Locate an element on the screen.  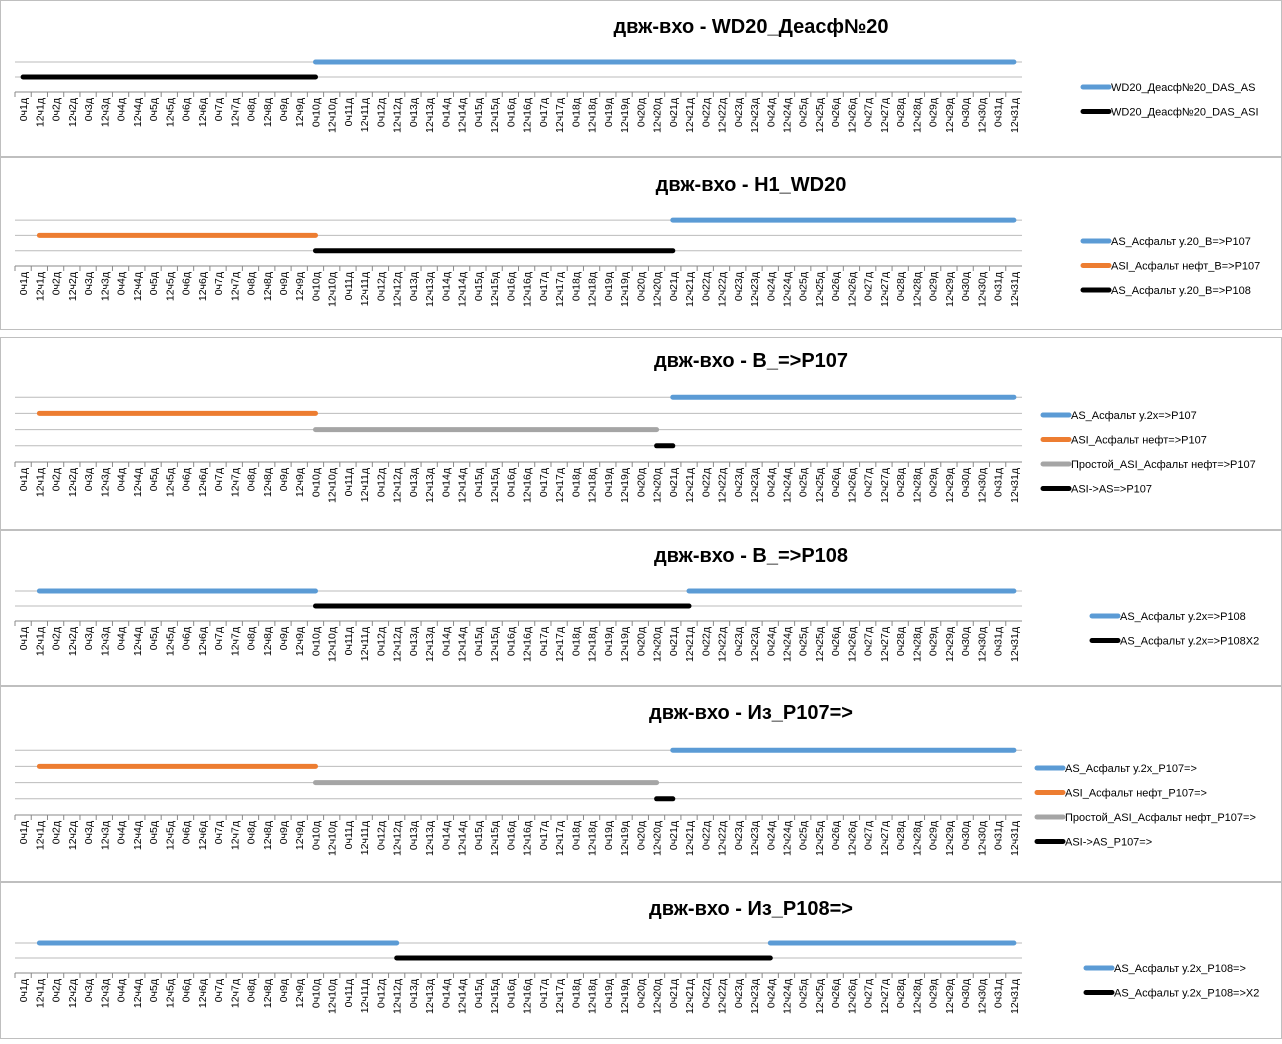
x-tick-label: 0ч20д is located at coordinates (641, 112).